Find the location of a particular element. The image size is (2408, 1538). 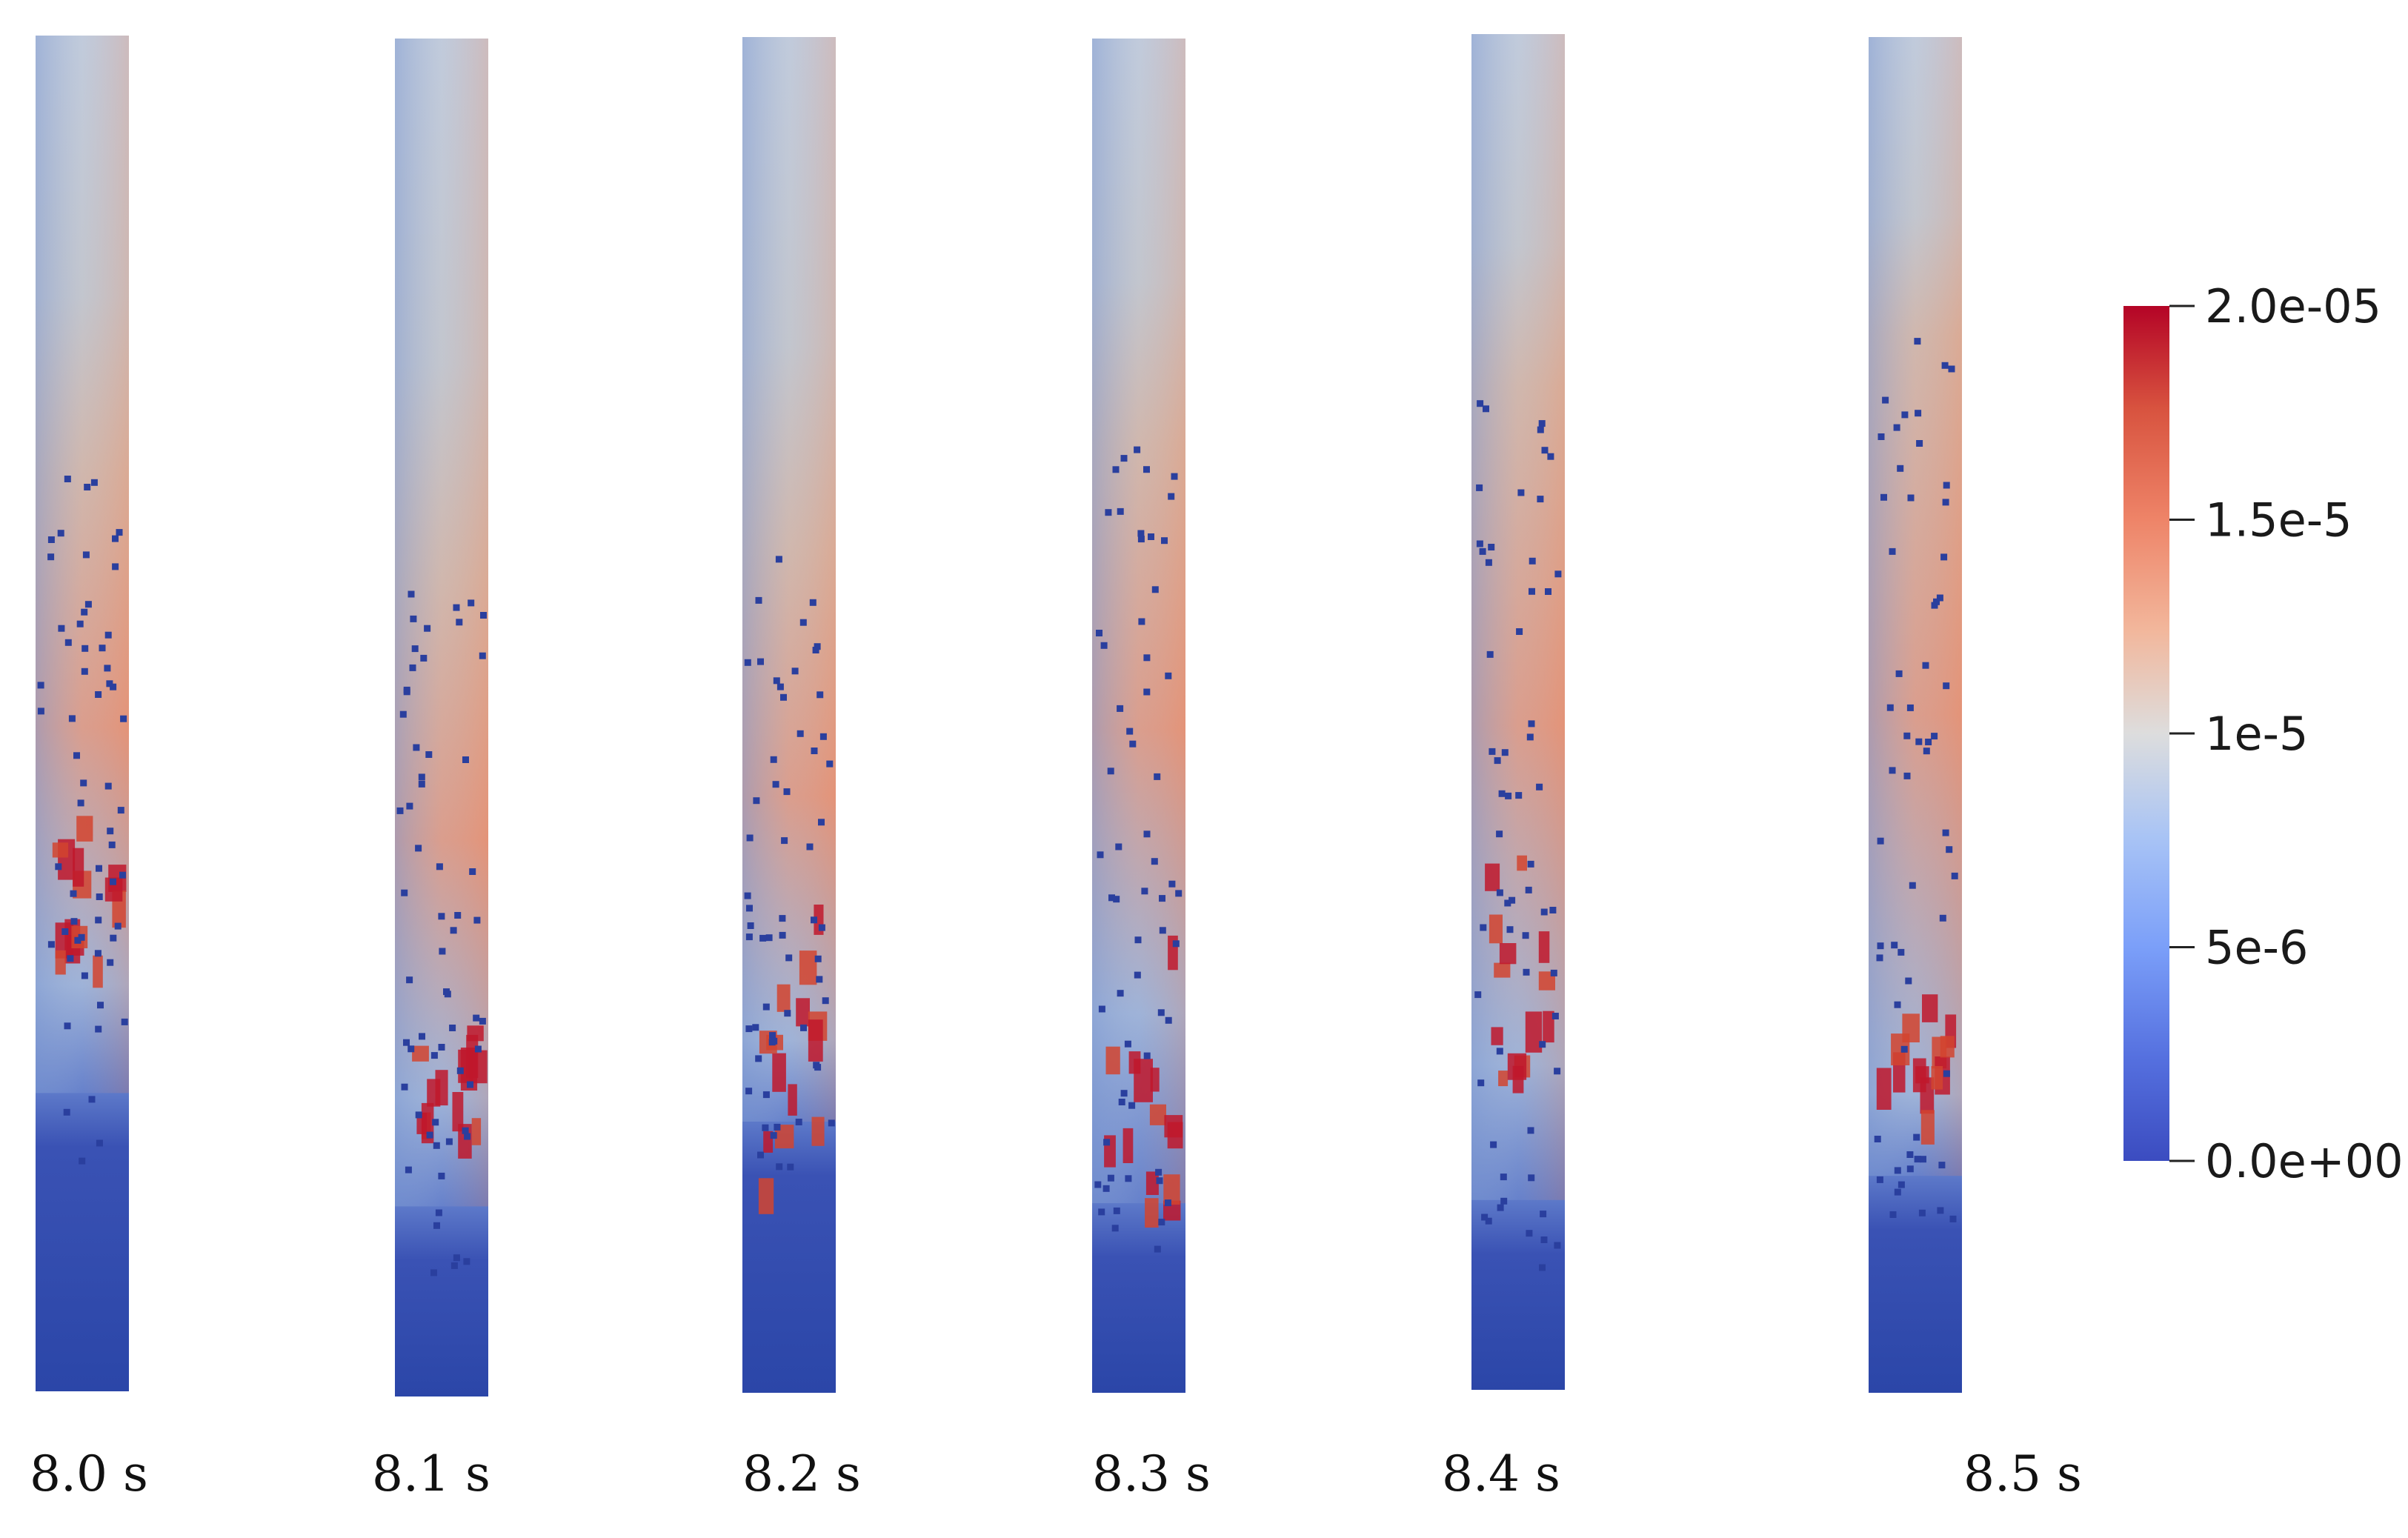

colorbar-tick-label: 0.0e+00 is located at coordinates (2304, 1161).